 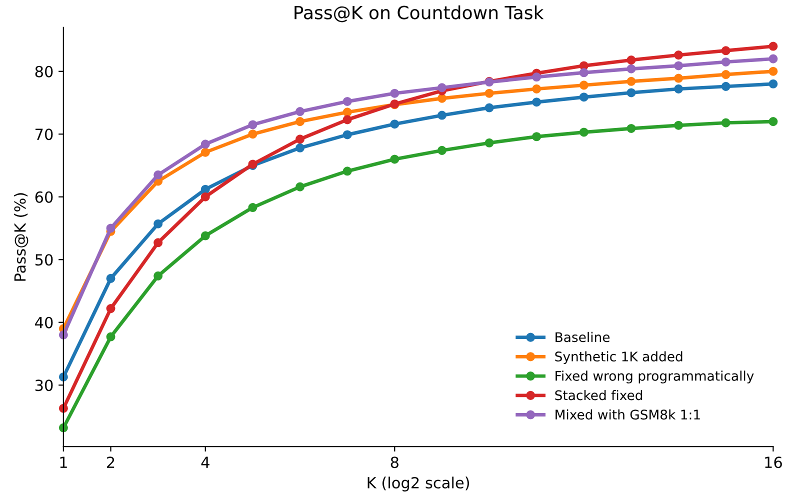 What do you see at coordinates (44, 134) in the screenshot?
I see `y-tick-label: 70` at bounding box center [44, 134].